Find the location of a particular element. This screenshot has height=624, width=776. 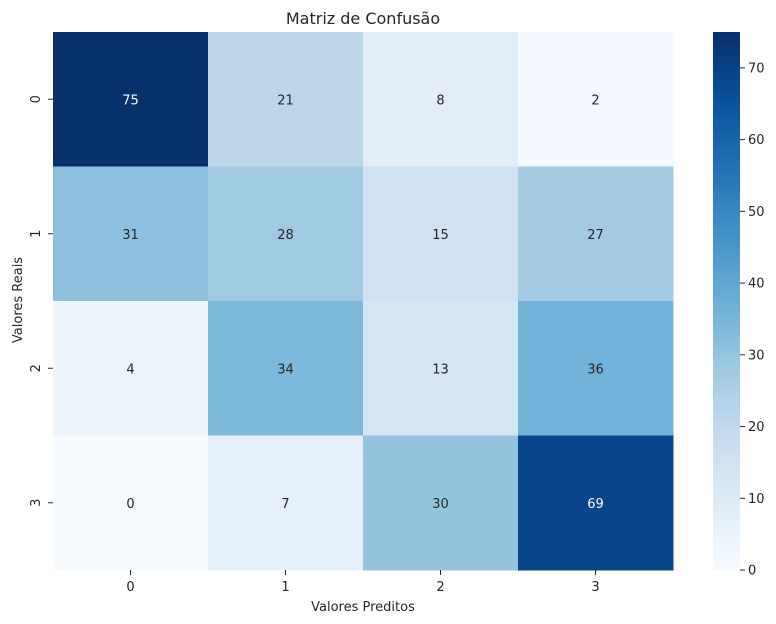

cell-value-r0-c1: 21 is located at coordinates (285, 100).